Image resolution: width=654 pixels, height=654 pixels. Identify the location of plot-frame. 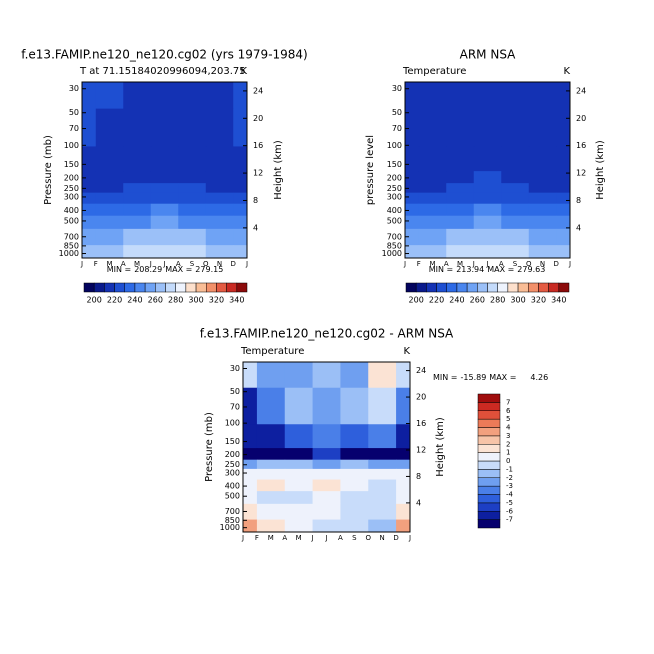
(487, 170).